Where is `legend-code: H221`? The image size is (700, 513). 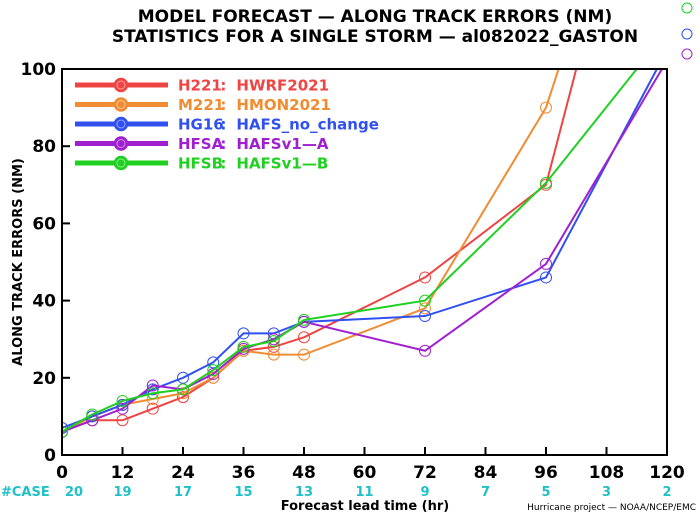 legend-code: H221 is located at coordinates (200, 86).